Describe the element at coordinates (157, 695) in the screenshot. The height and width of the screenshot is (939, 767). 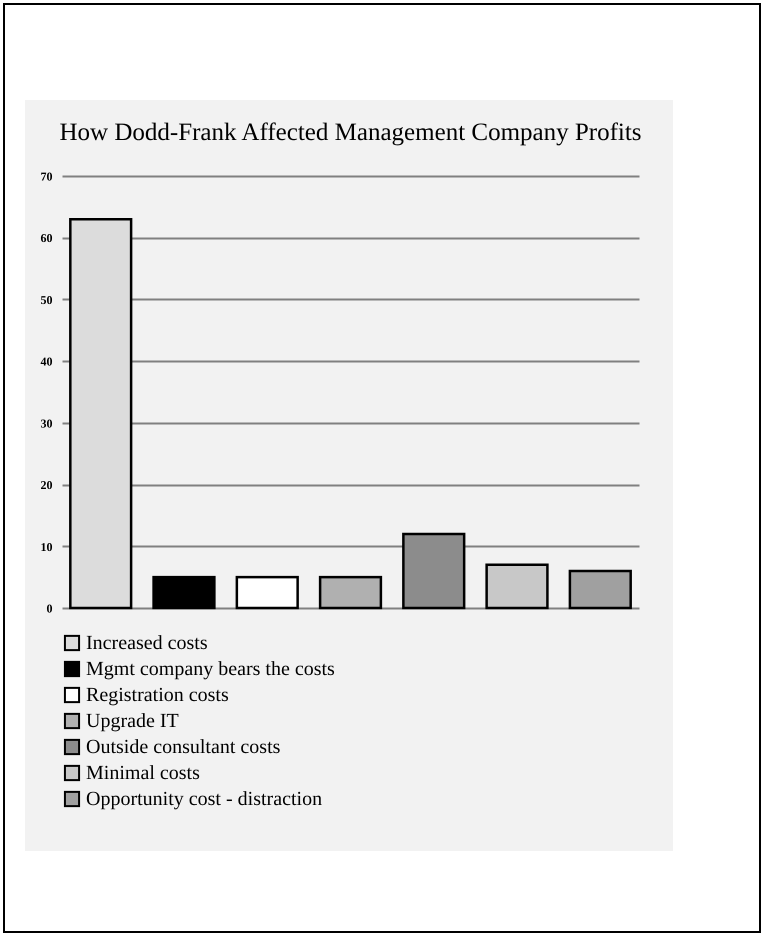
I see `legend-label: Registration costs` at that location.